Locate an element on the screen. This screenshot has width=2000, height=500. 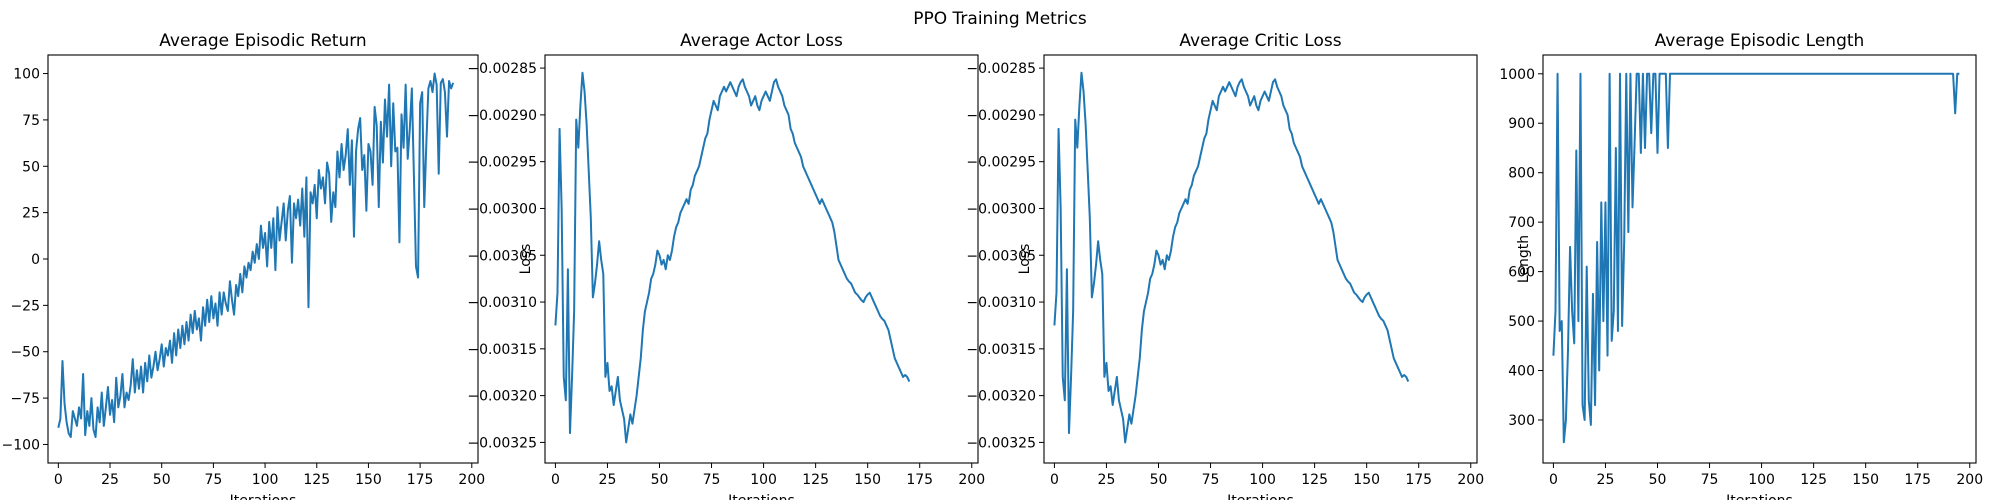
y-tick-label: 800 is located at coordinates (1521, 174).